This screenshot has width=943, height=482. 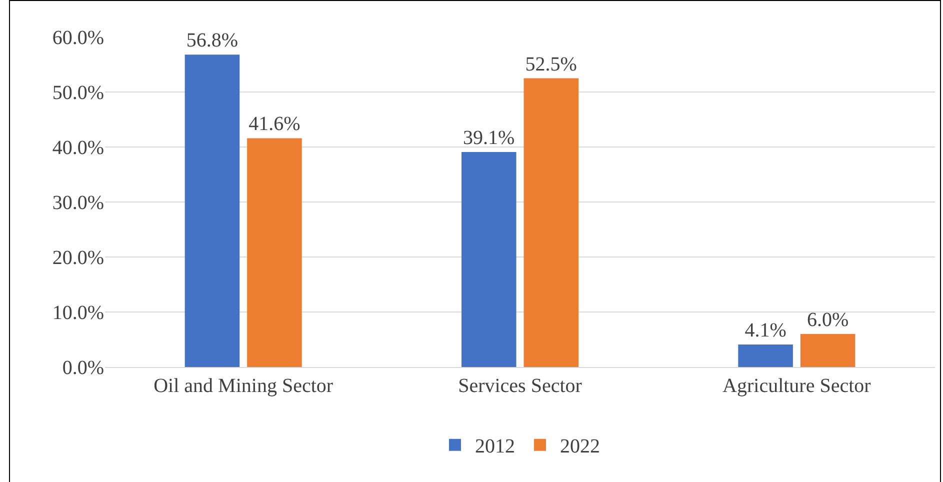 I want to click on data-label: 4.1%, so click(x=765, y=330).